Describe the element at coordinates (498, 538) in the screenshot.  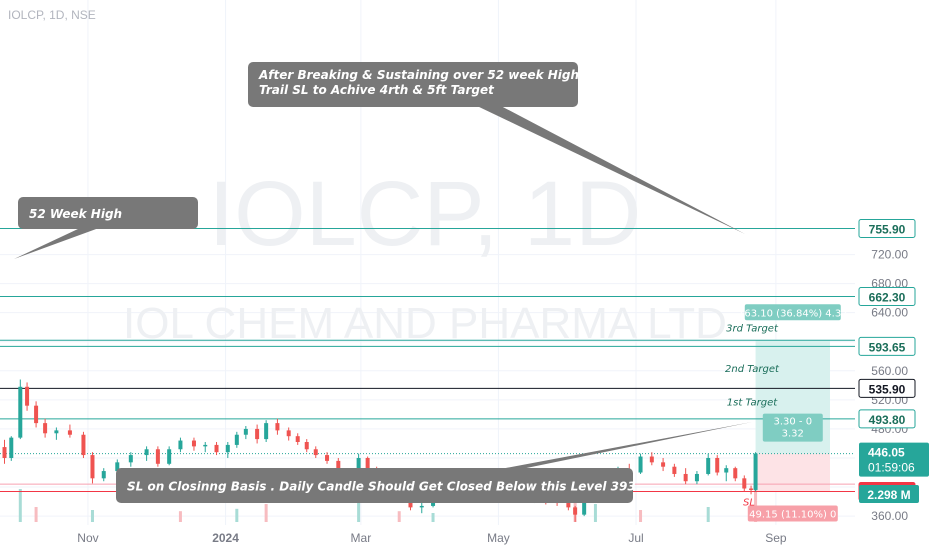
I see `x-tick-label: May` at that location.